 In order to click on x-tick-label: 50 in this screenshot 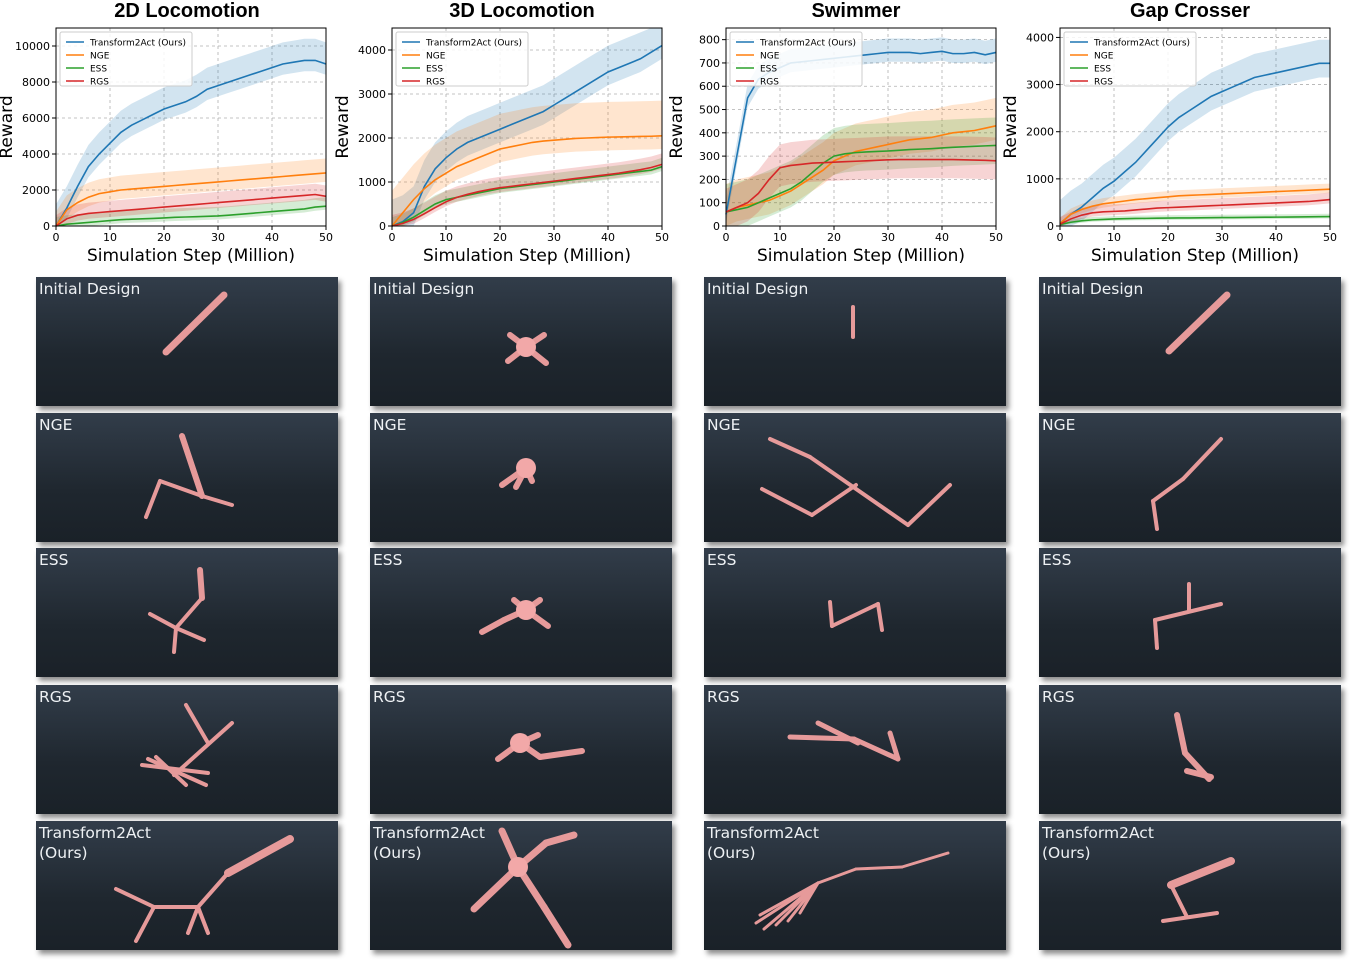, I will do `click(326, 237)`.